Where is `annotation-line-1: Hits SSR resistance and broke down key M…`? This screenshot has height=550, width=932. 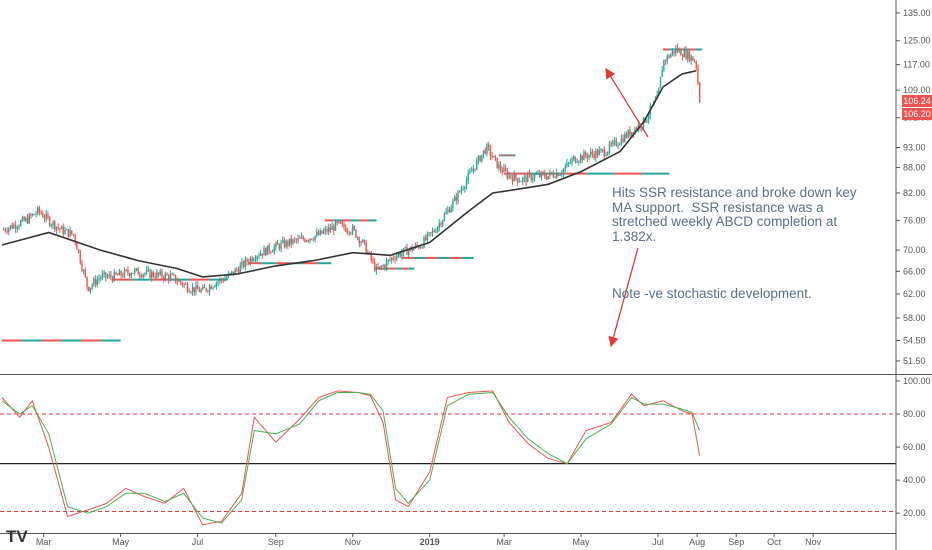 annotation-line-1: Hits SSR resistance and broke down key M… is located at coordinates (736, 214).